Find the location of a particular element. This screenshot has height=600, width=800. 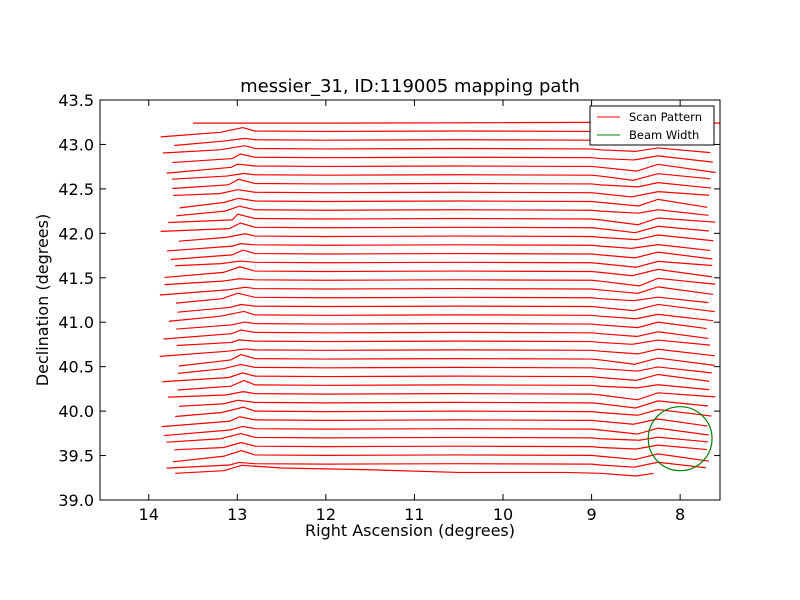

y-tick-label: 41.5 is located at coordinates (76, 278).